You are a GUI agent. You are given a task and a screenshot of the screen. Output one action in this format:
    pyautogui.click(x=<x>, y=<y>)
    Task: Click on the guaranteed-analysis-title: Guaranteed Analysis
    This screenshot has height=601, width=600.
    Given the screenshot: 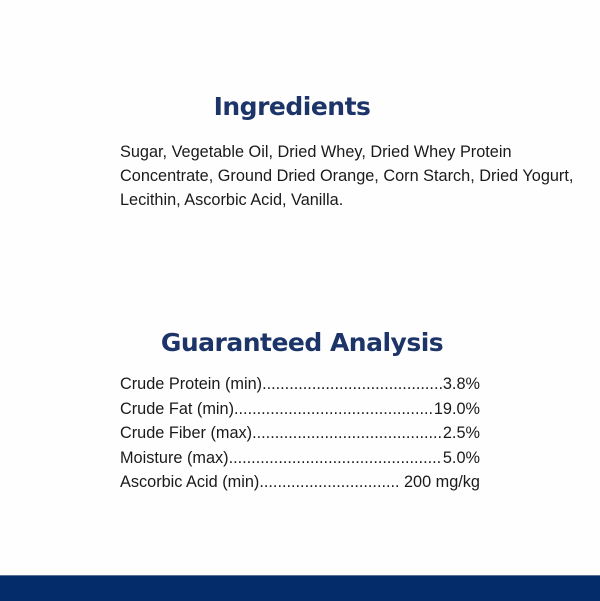 What is the action you would take?
    pyautogui.click(x=302, y=342)
    